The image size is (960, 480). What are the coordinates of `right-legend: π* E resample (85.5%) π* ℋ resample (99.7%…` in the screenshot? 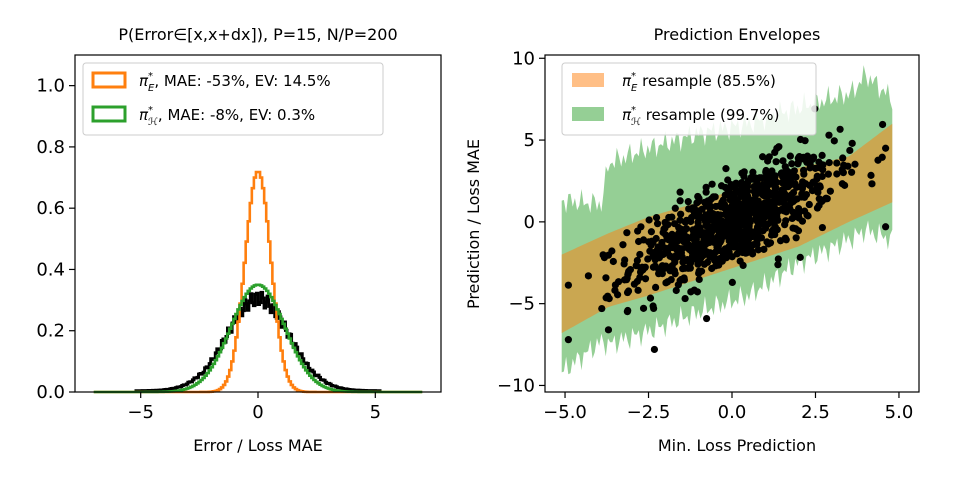 It's located at (689, 99).